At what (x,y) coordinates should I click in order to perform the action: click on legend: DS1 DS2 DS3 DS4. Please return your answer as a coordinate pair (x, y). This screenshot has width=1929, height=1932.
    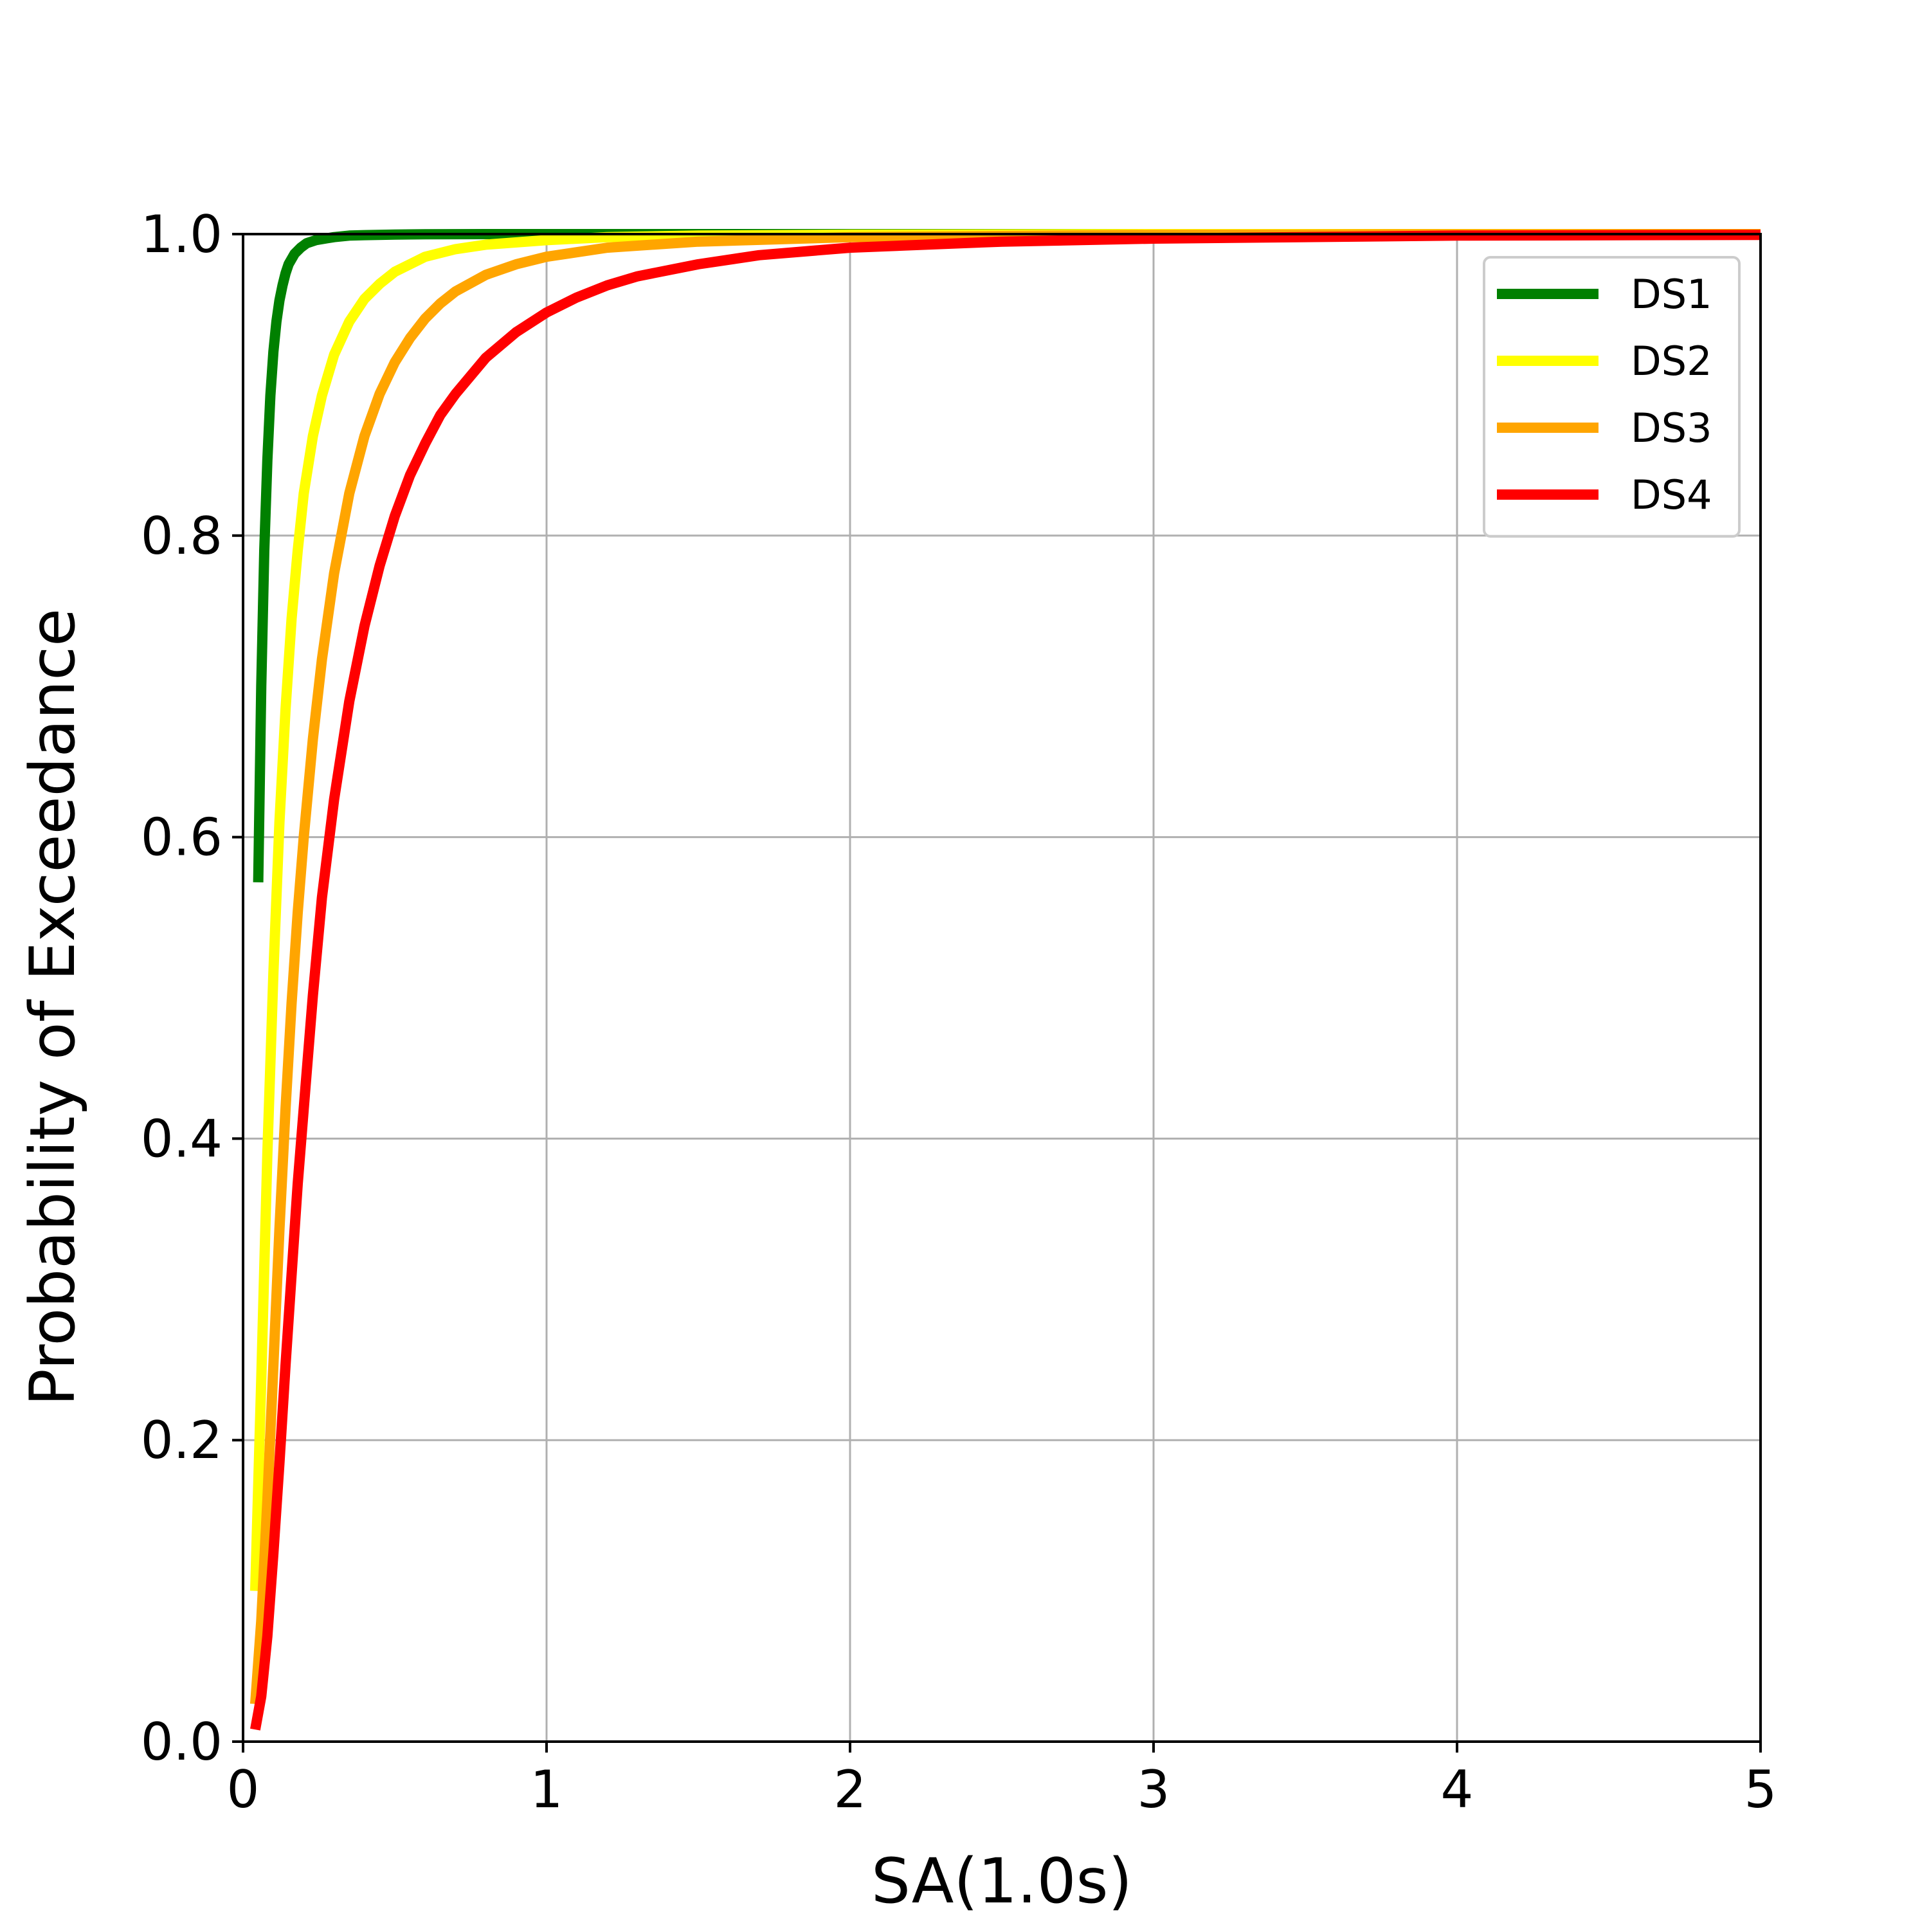
    Looking at the image, I should click on (1612, 397).